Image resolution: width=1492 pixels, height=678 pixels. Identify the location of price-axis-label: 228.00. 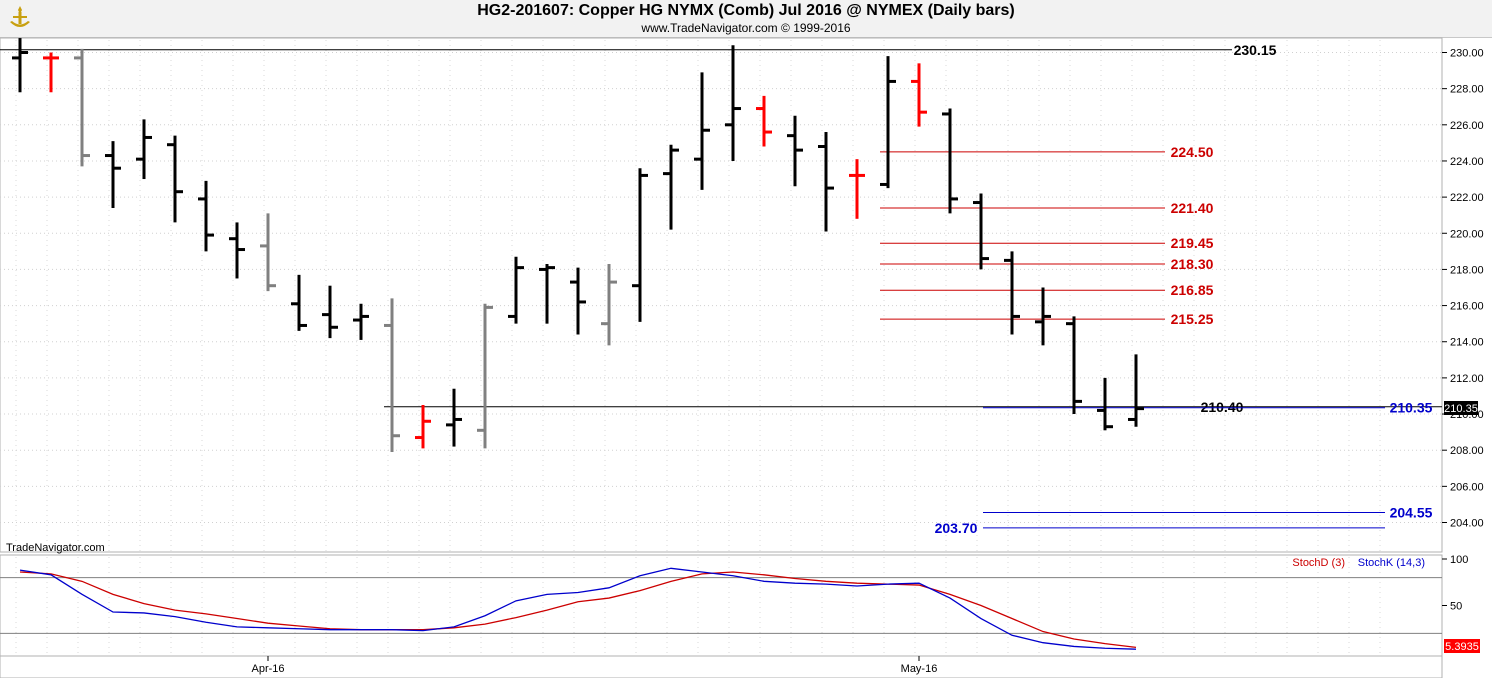
(1467, 90).